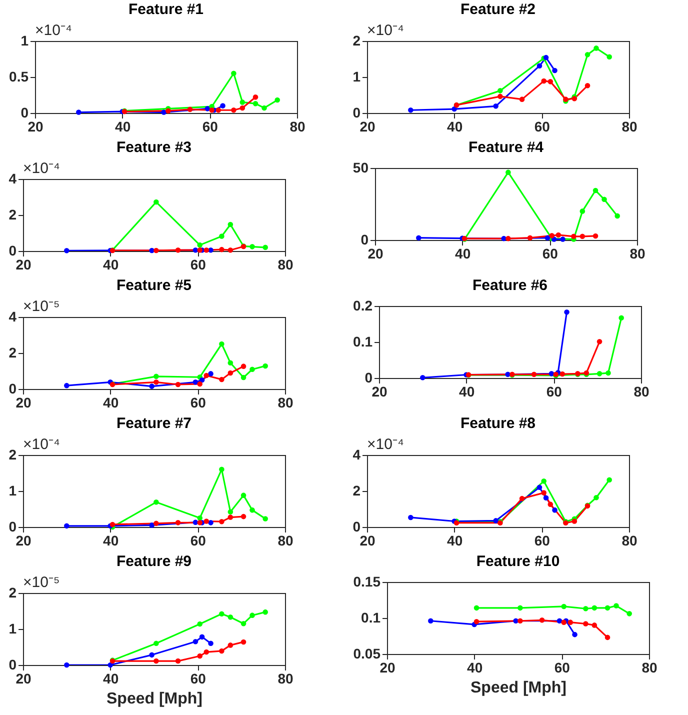 Image resolution: width=688 pixels, height=715 pixels. Describe the element at coordinates (210, 126) in the screenshot. I see `x-tick-label: 60` at that location.